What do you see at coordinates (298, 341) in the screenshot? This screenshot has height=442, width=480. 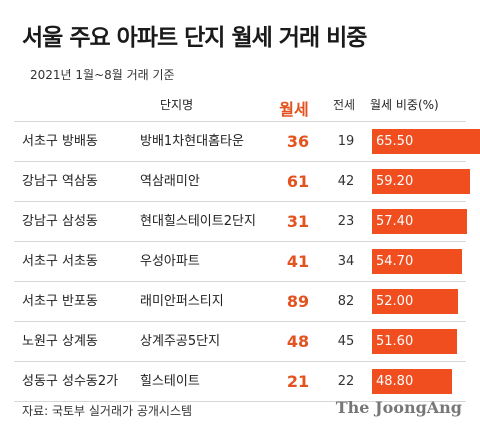 I see `rent-count: 48` at bounding box center [298, 341].